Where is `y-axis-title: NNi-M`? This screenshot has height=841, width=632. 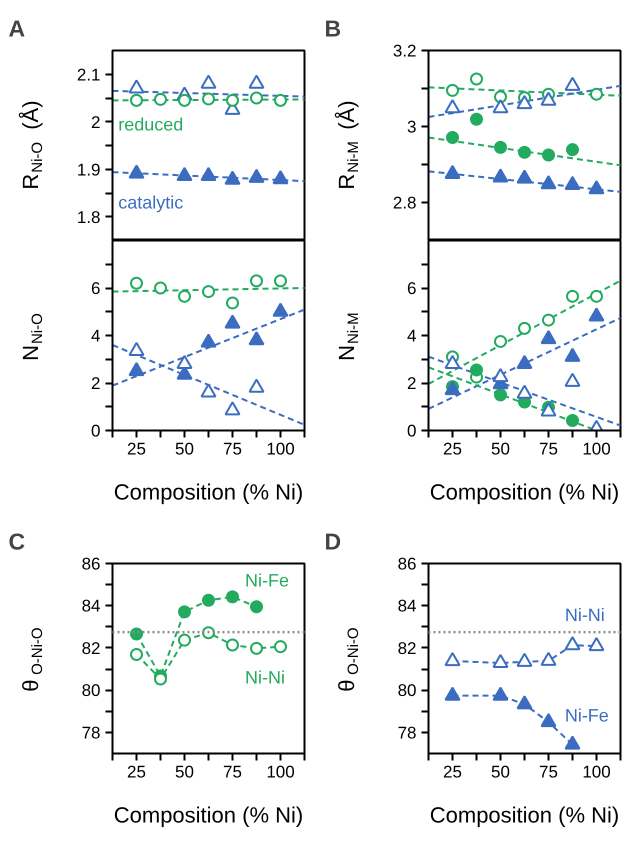
y-axis-title: NNi-M is located at coordinates (348, 336).